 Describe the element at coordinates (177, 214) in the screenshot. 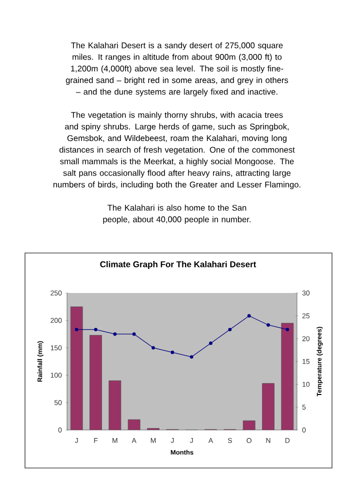

I see `text: The Kalahari is also home to the San people, about 40,000 people in number.` at that location.